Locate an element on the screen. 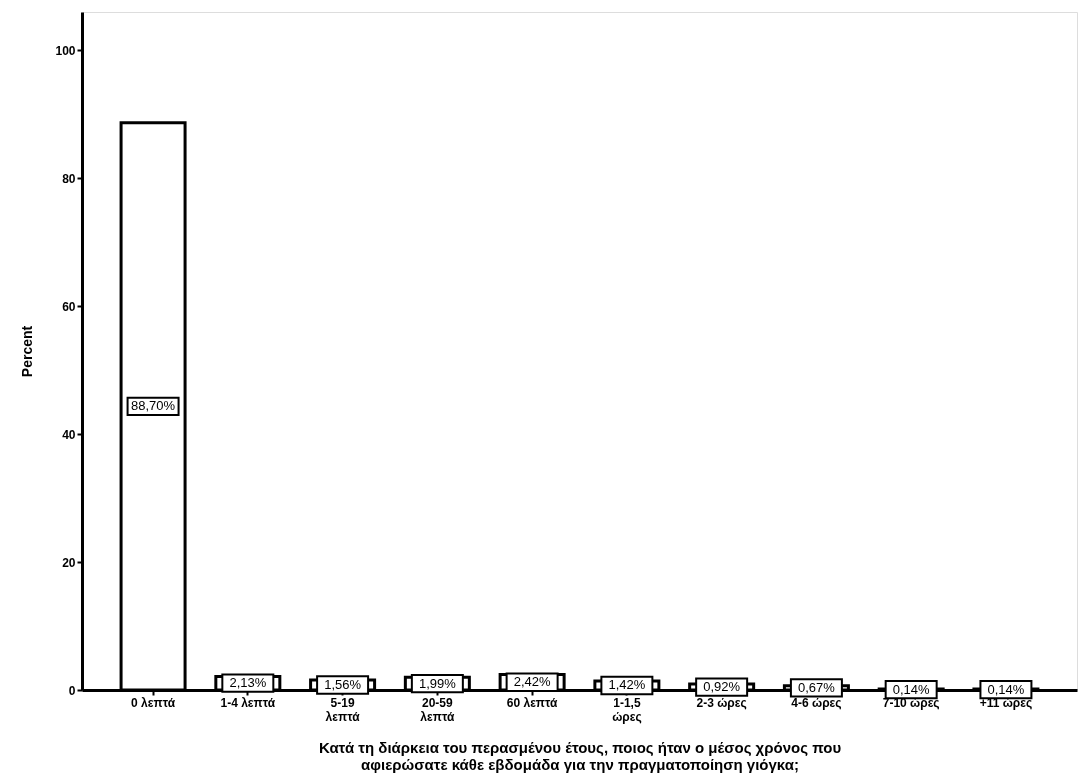 The width and height of the screenshot is (1082, 782). x-tick-label: 1-4 λεπτά is located at coordinates (248, 702).